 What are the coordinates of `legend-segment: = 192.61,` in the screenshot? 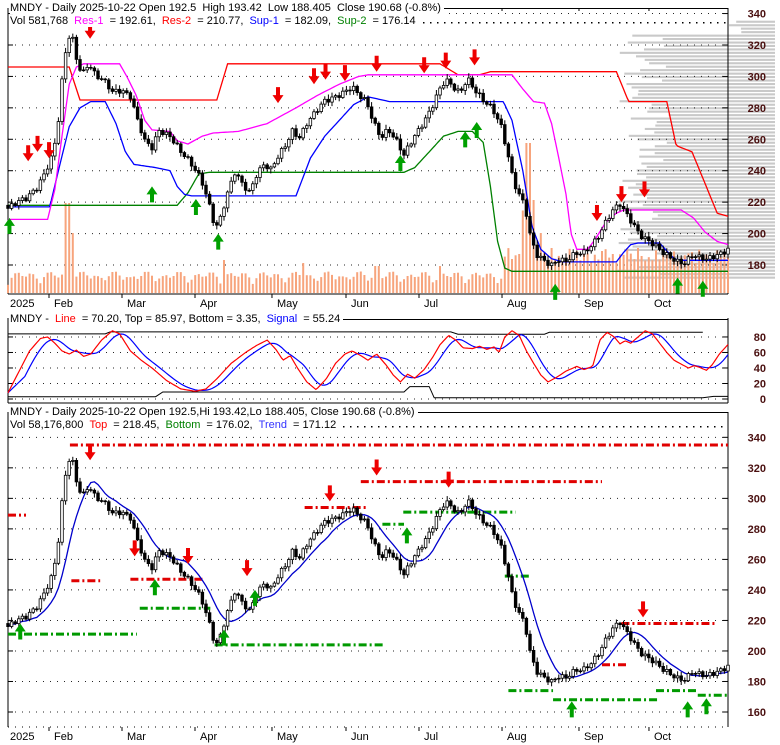 It's located at (134, 21).